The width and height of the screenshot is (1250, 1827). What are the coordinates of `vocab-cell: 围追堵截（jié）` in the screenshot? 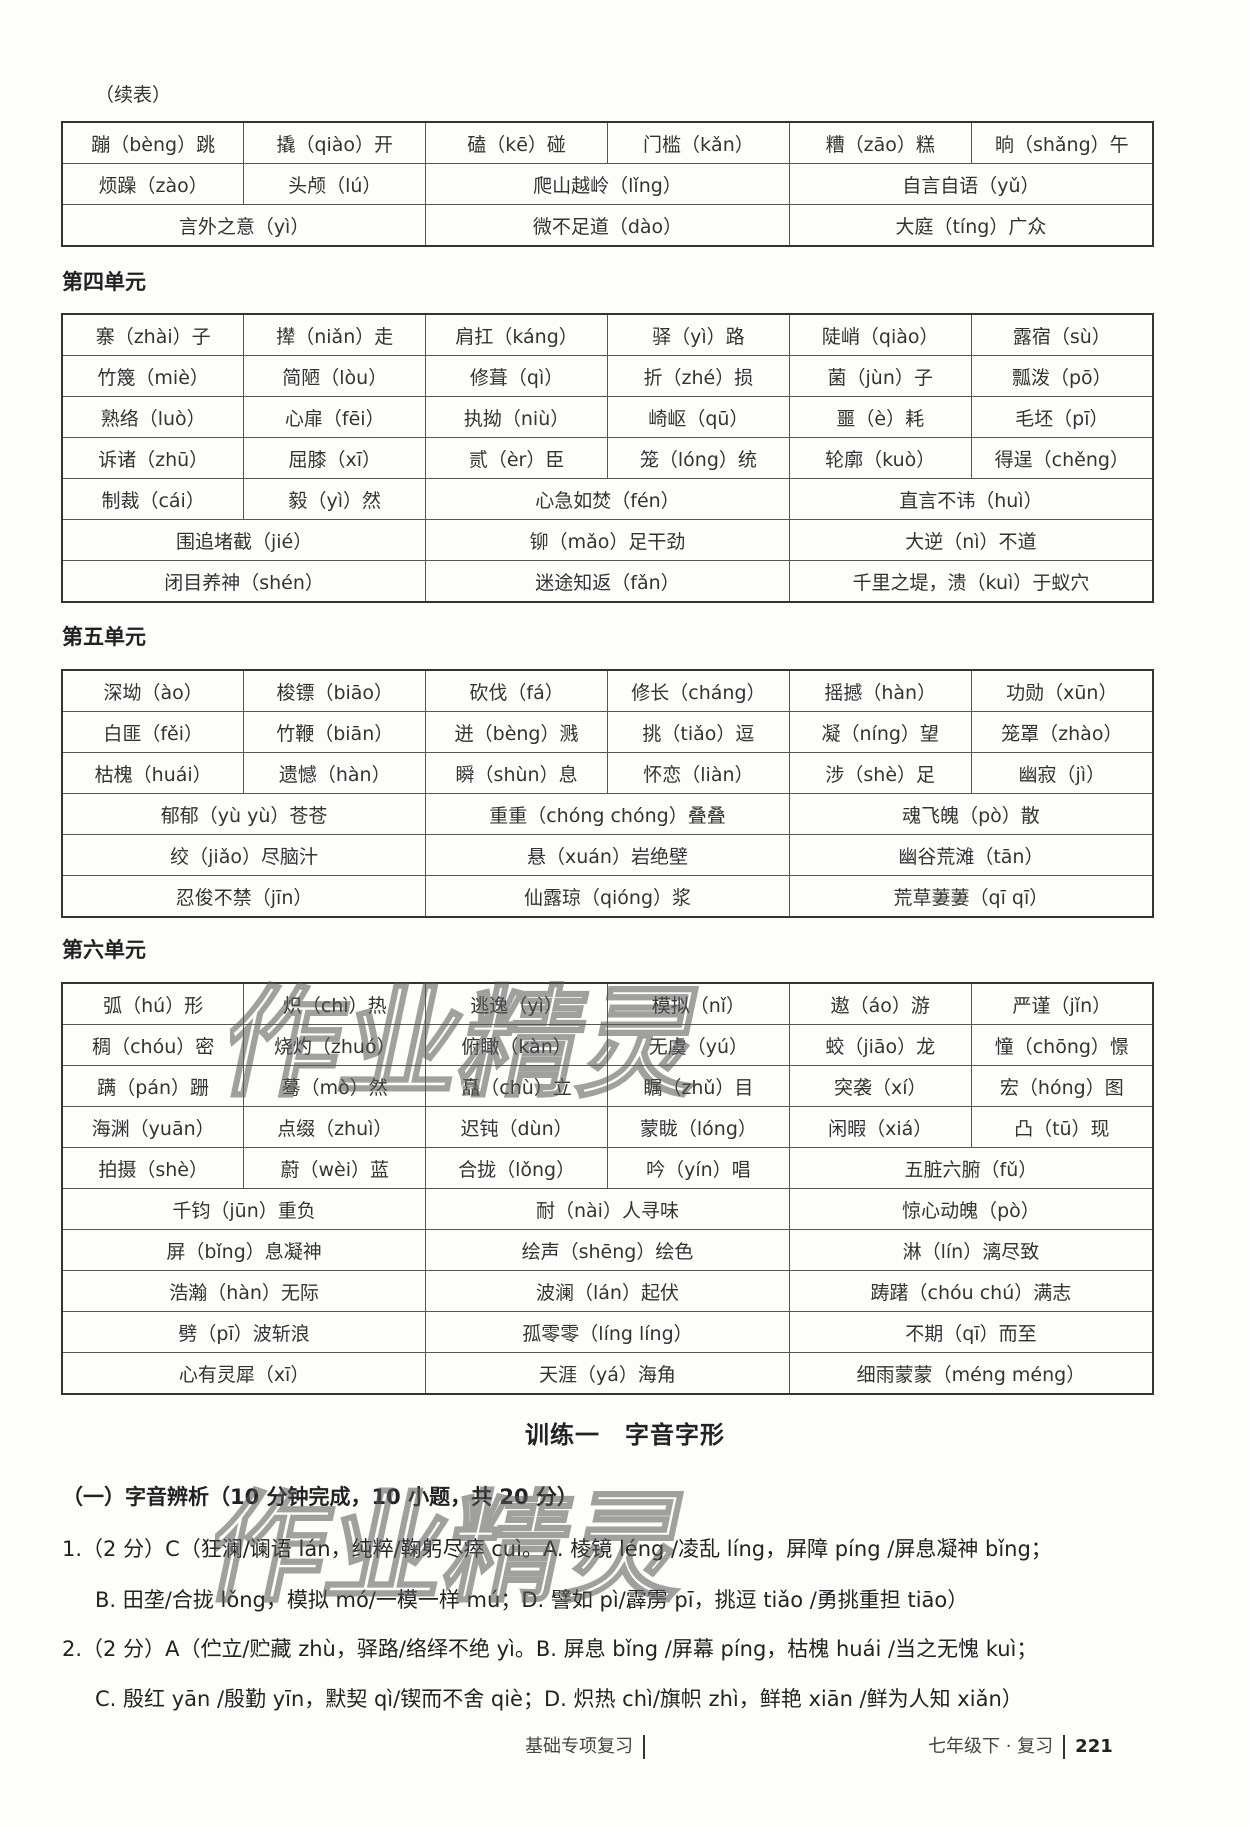 It's located at (244, 540).